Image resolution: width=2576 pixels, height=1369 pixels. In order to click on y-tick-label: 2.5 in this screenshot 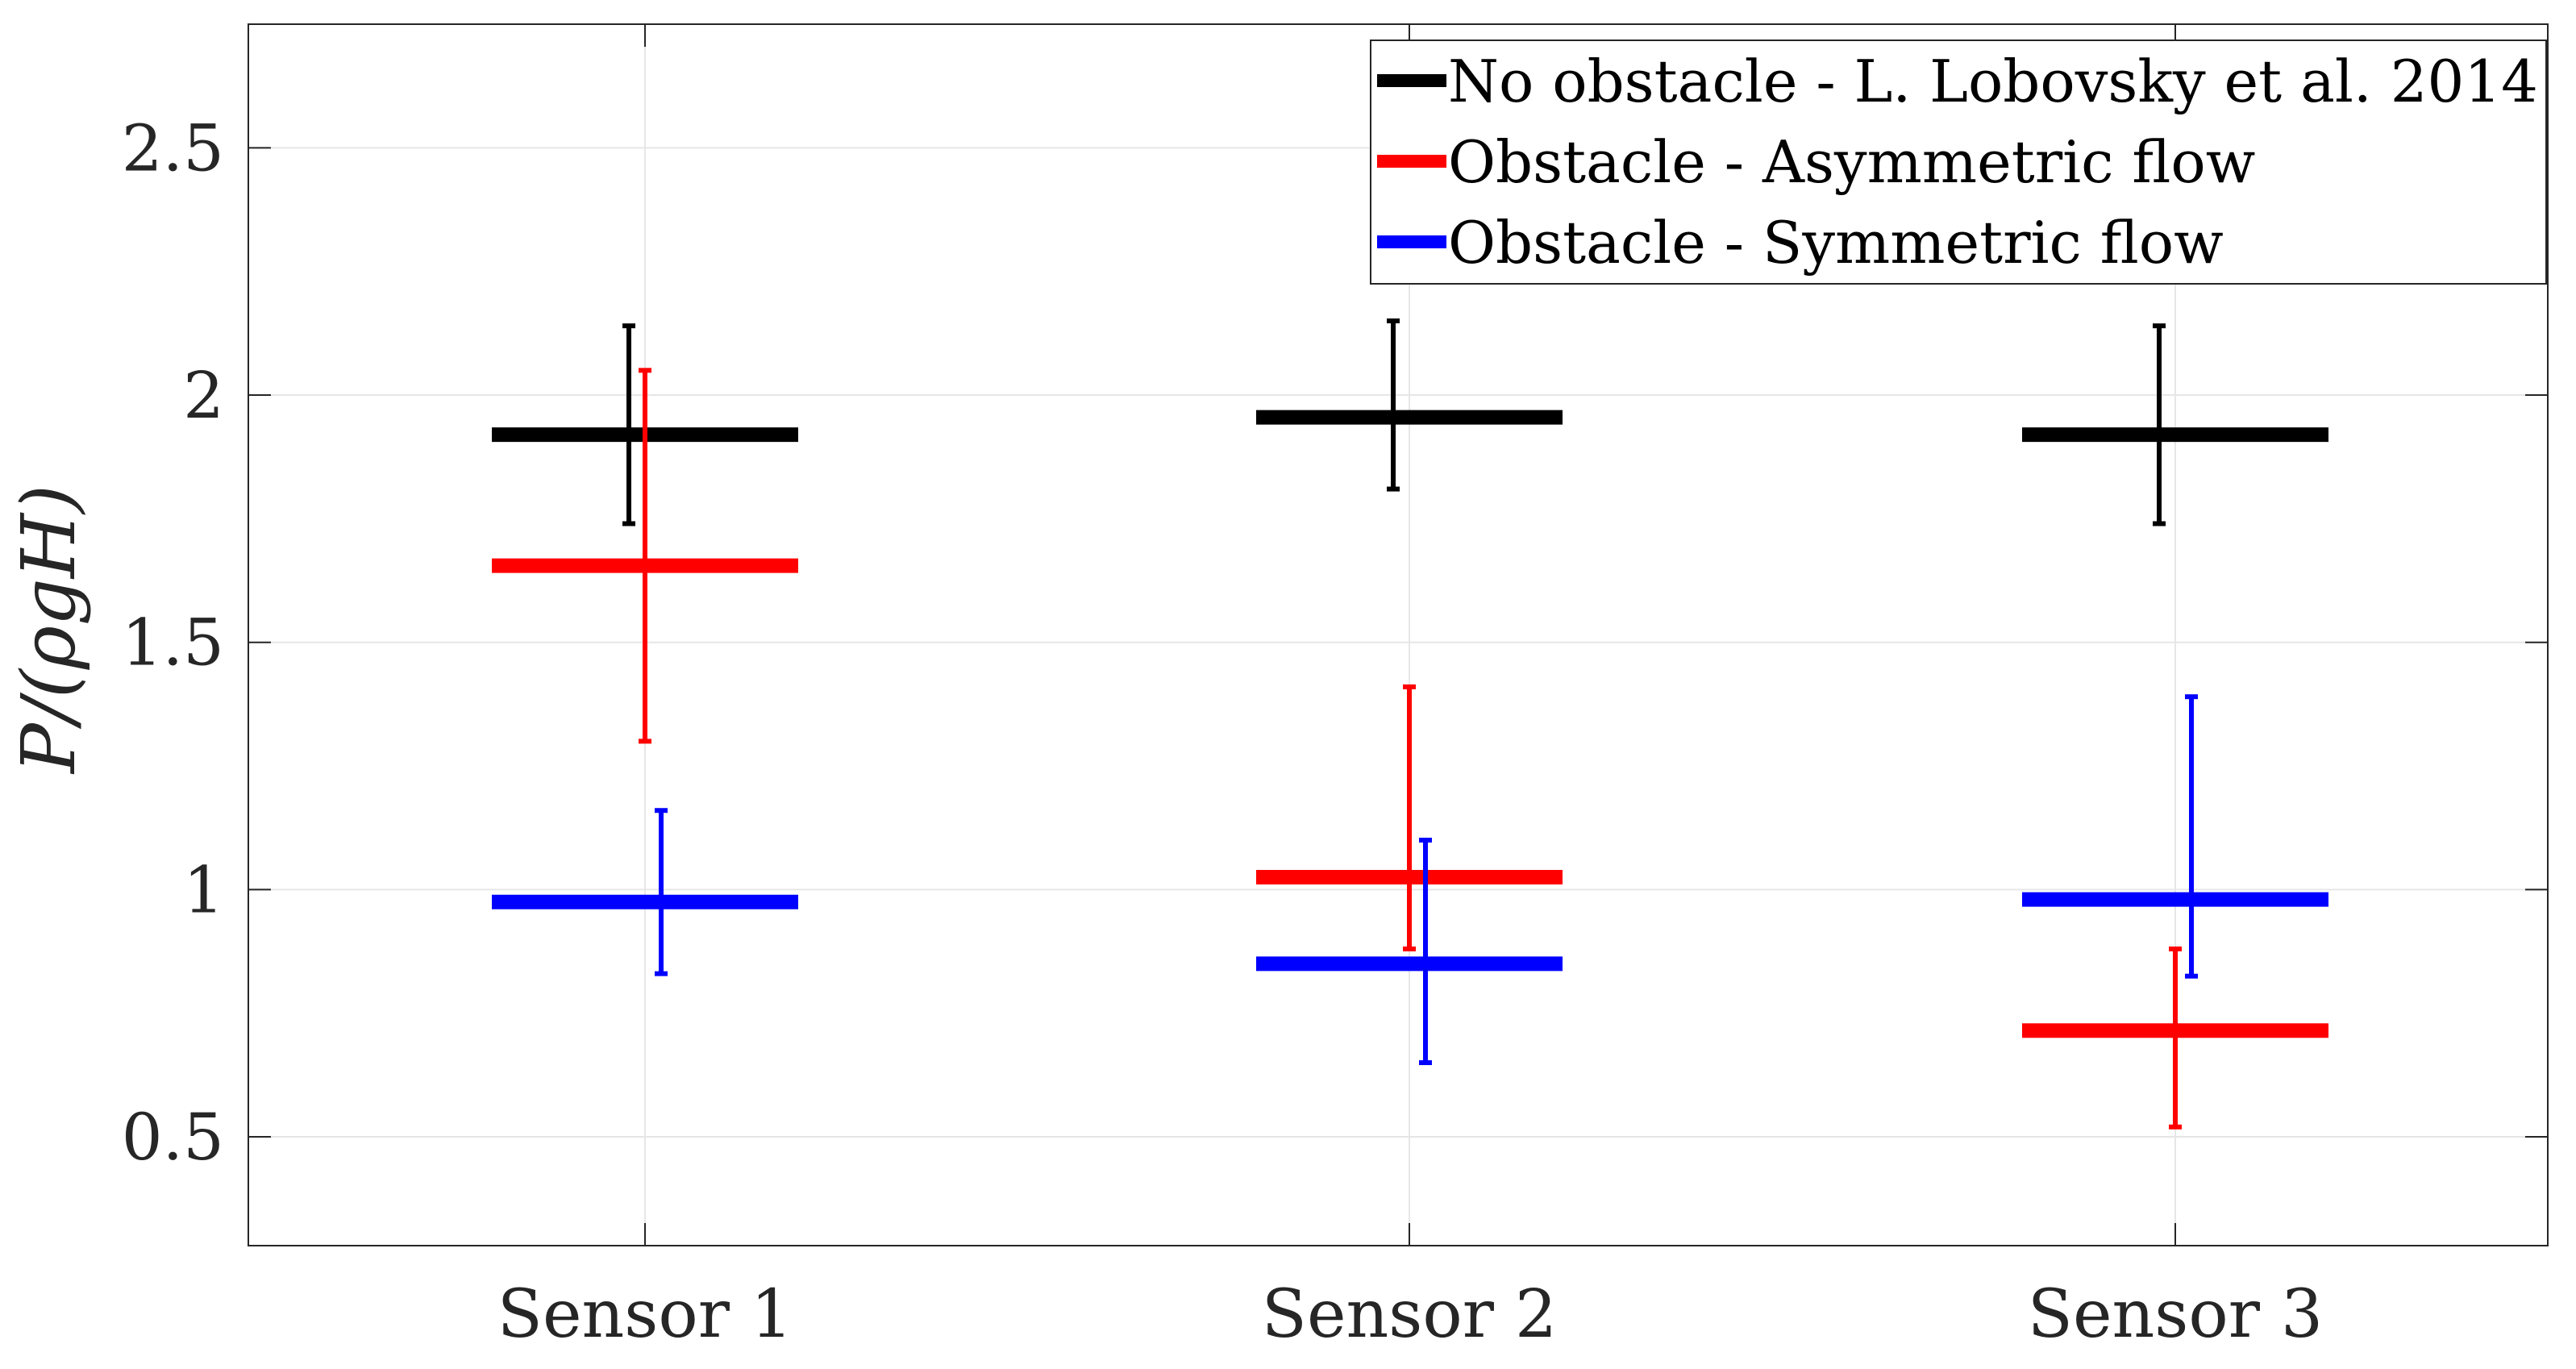, I will do `click(173, 147)`.